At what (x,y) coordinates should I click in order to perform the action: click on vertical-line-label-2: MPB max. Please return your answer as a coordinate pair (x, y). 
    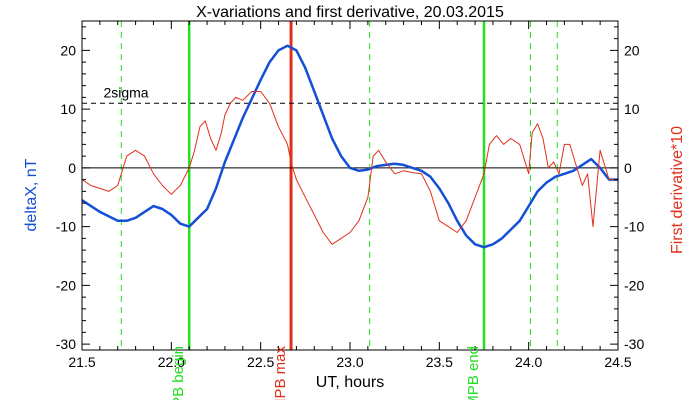
    Looking at the image, I should click on (280, 373).